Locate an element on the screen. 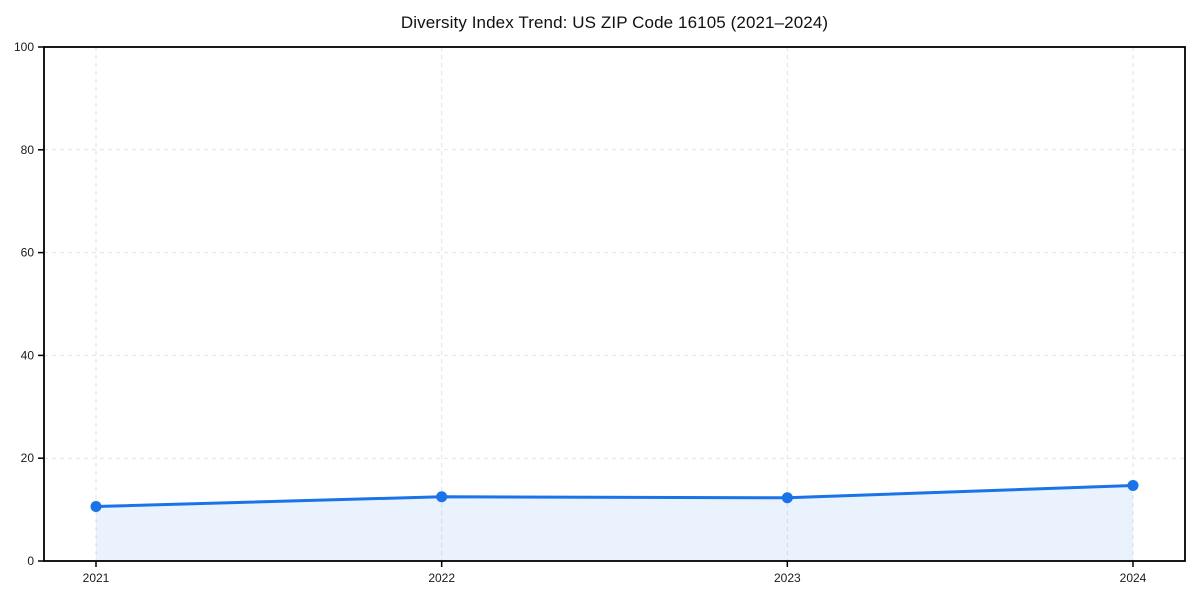  data-point-2022 is located at coordinates (442, 497).